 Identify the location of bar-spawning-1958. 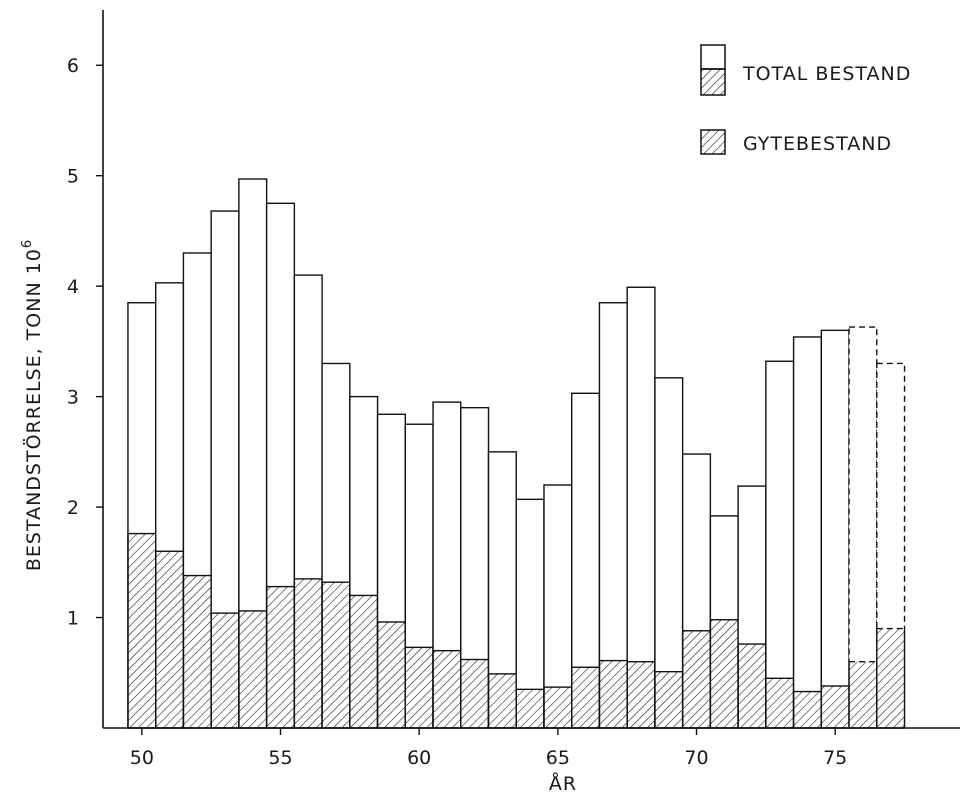
(364, 661).